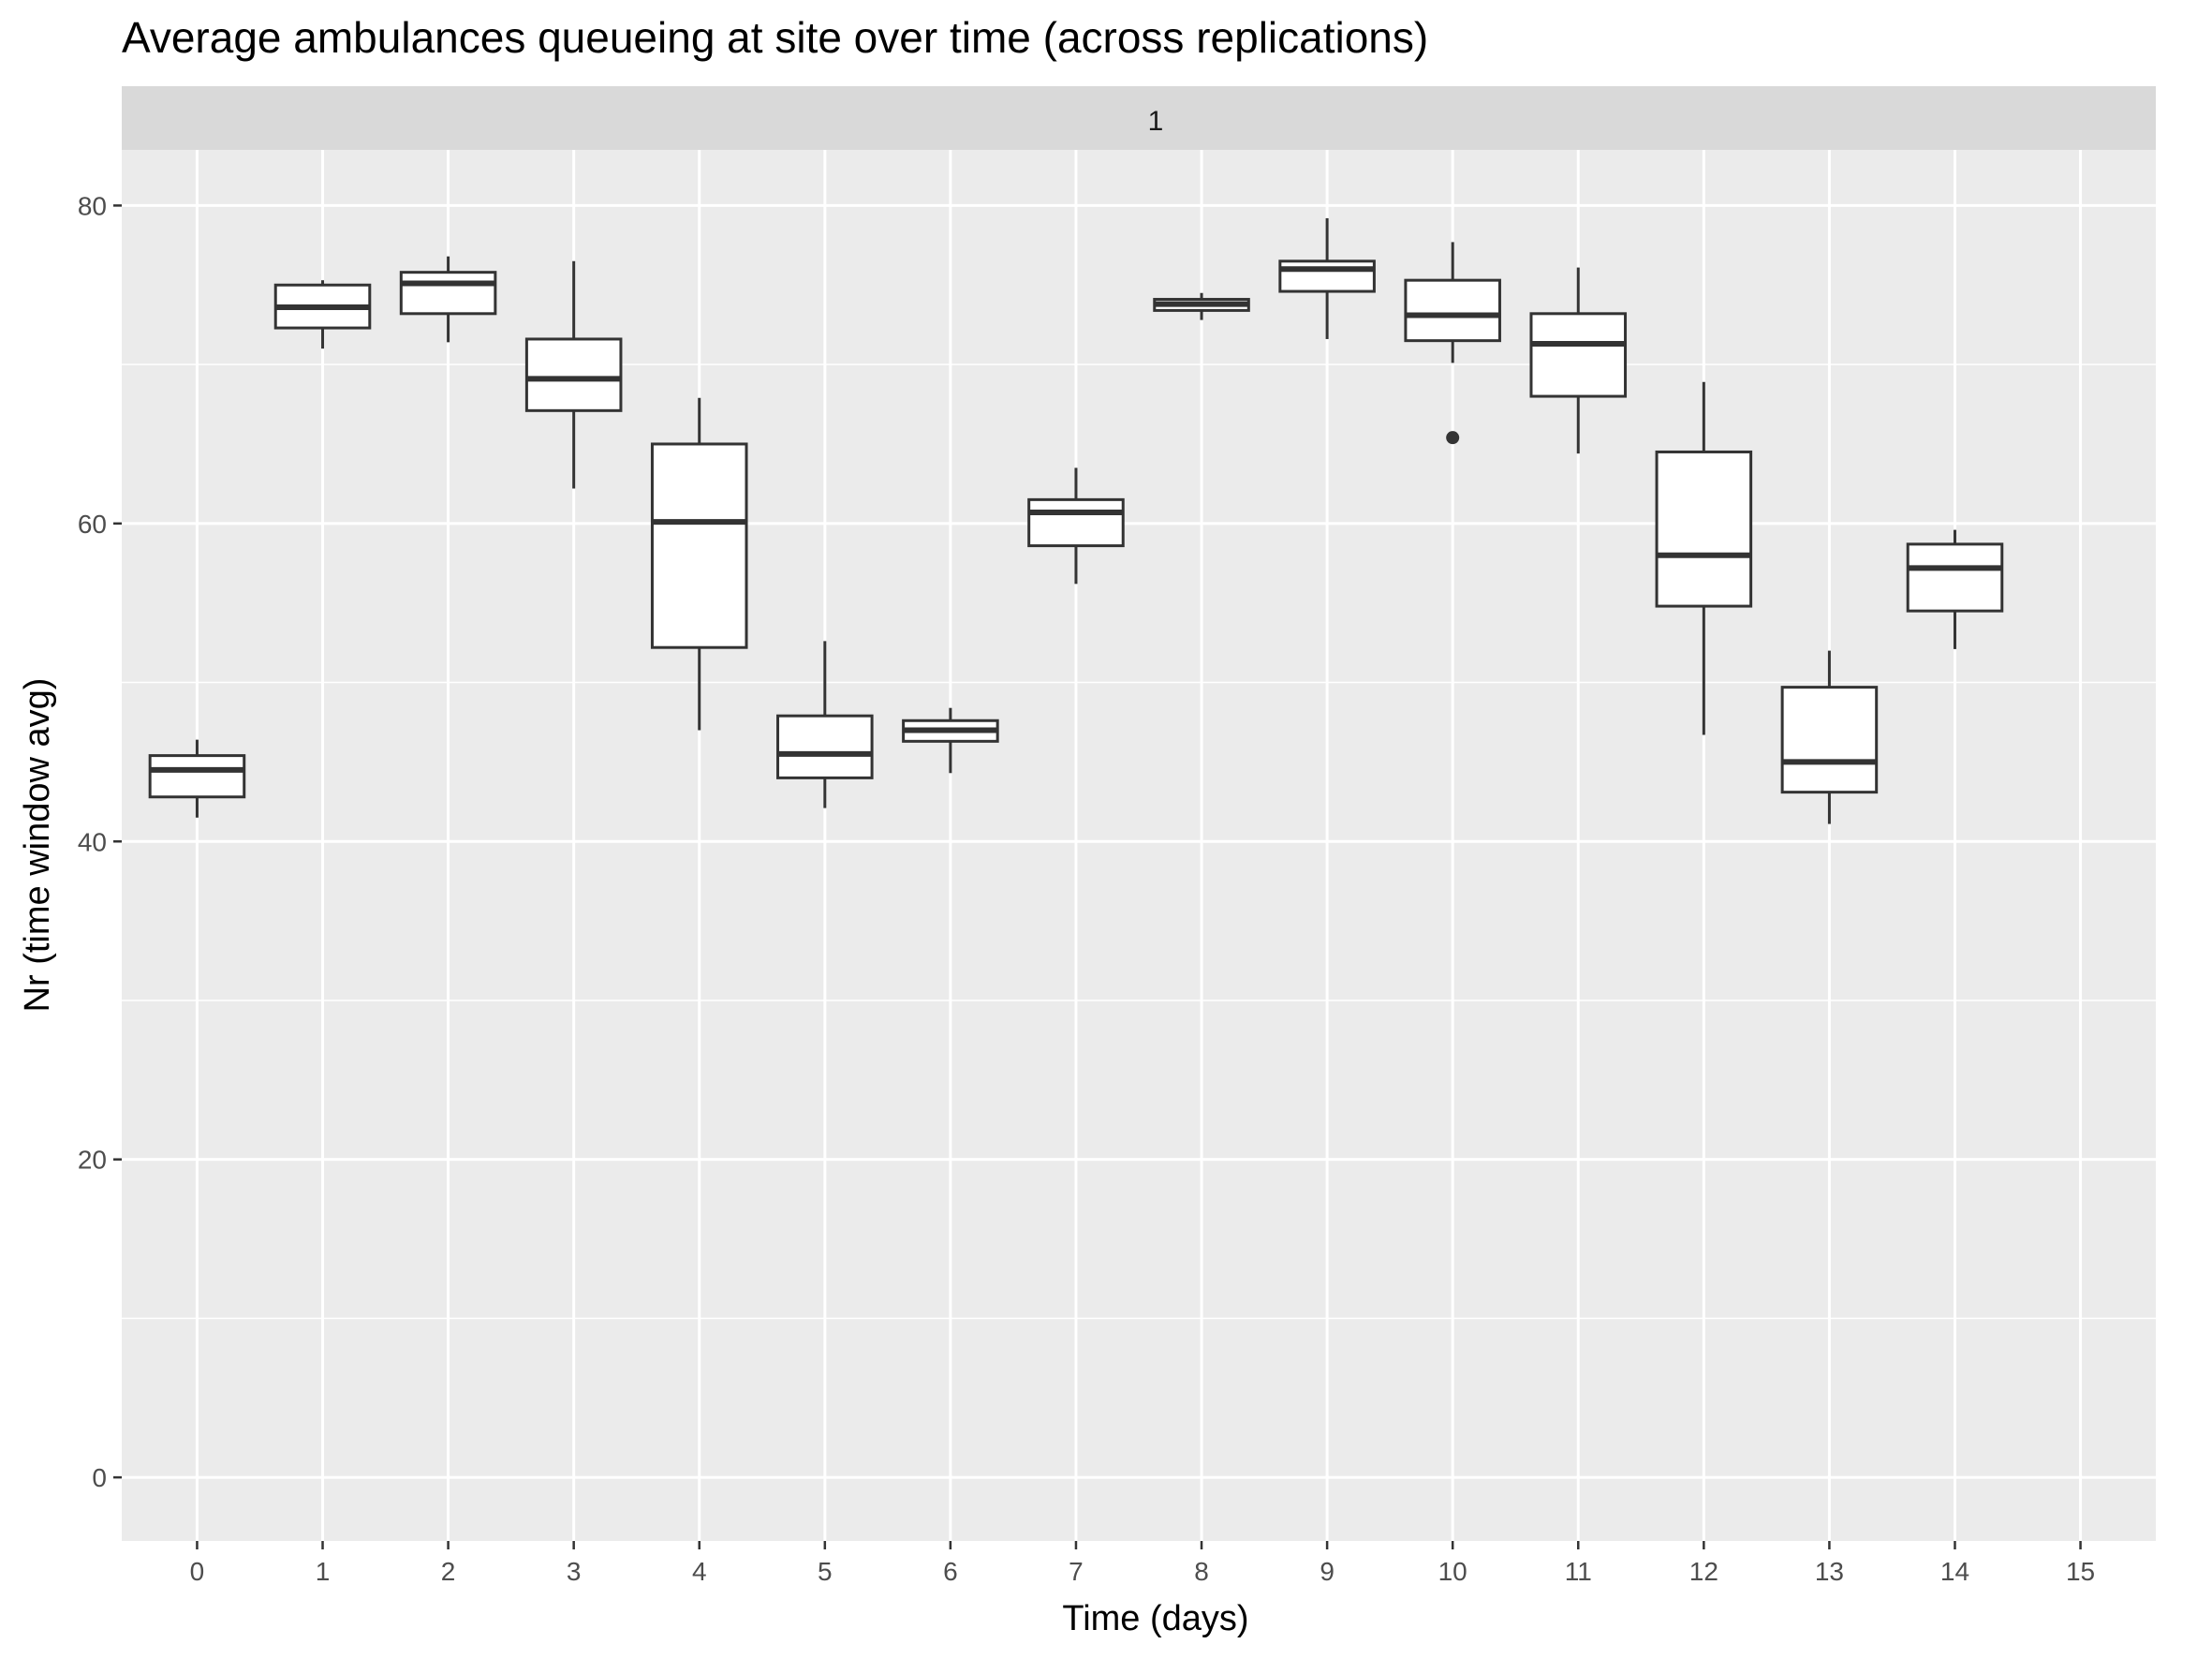 This screenshot has width=2212, height=1659. I want to click on x-tick-label: 14, so click(1955, 1572).